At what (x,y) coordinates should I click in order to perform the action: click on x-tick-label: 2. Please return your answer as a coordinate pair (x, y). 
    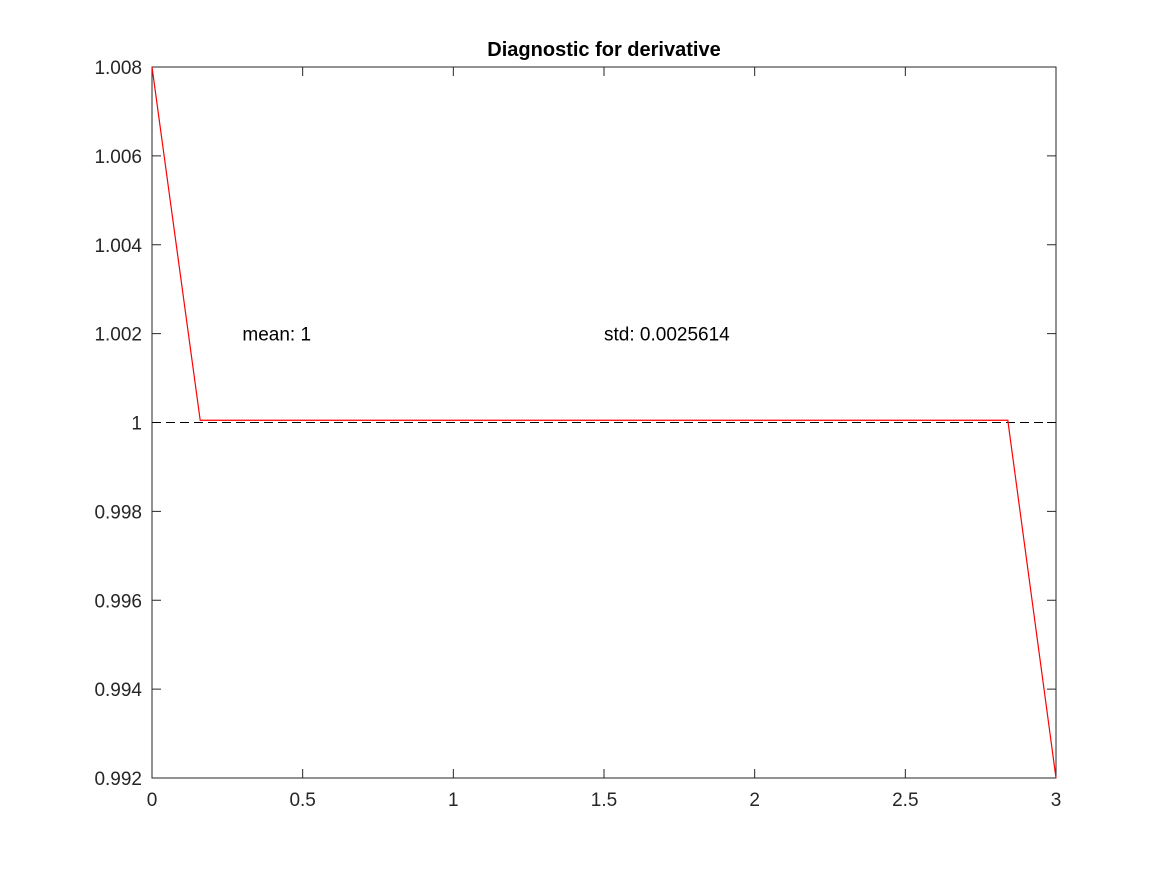
    Looking at the image, I should click on (754, 800).